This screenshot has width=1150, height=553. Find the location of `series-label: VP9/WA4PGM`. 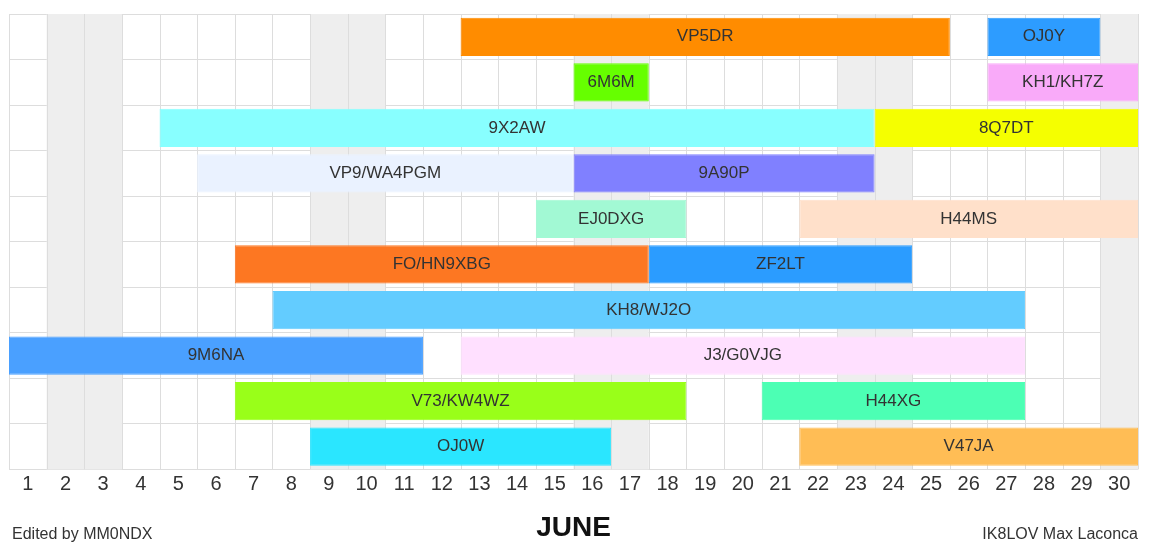

series-label: VP9/WA4PGM is located at coordinates (385, 173).